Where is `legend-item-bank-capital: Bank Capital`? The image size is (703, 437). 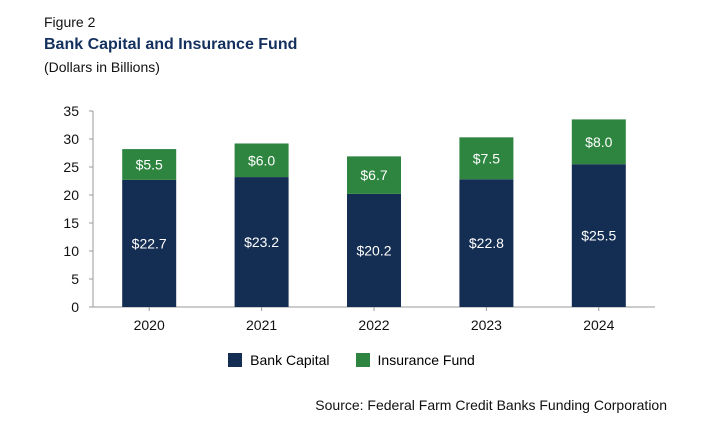 legend-item-bank-capital: Bank Capital is located at coordinates (279, 360).